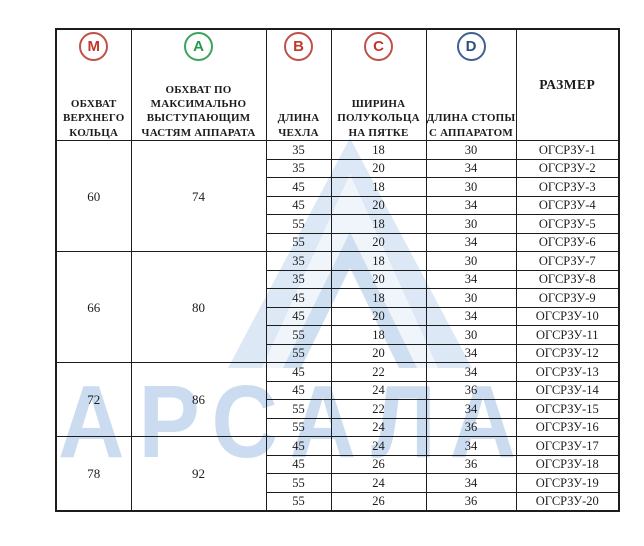 The image size is (644, 546). I want to click on size-value-cell: ОГСРЗУ-3, so click(567, 187).